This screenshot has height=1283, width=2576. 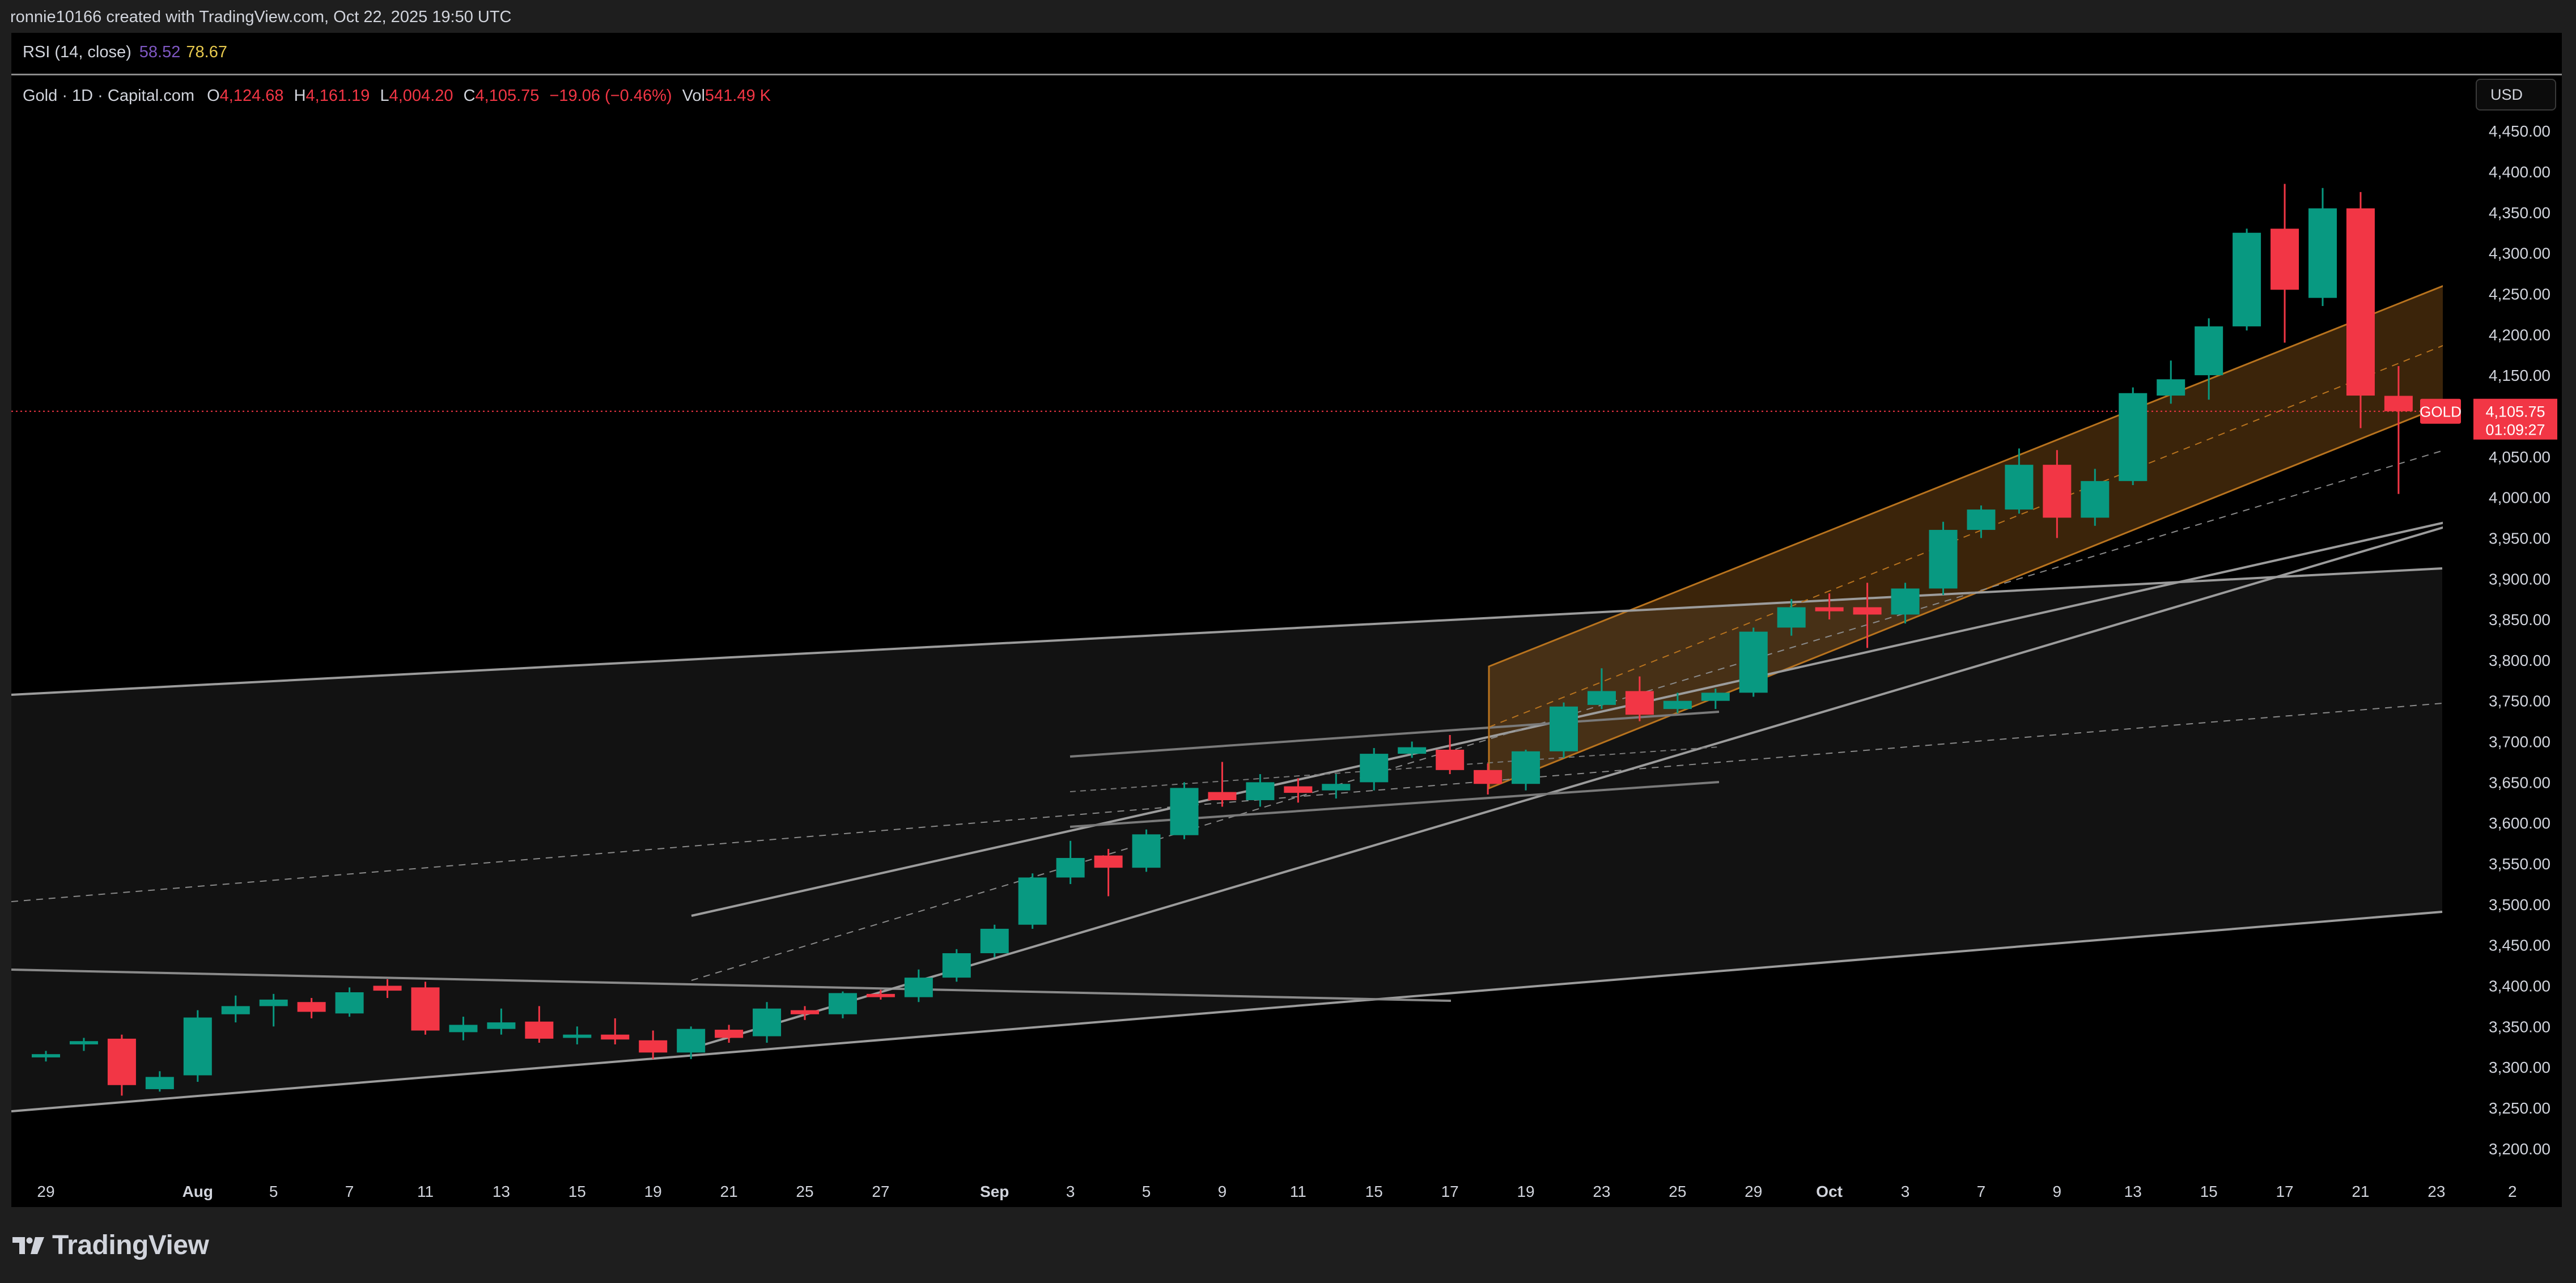 What do you see at coordinates (2519, 294) in the screenshot?
I see `price-tick-label: 4,250.00` at bounding box center [2519, 294].